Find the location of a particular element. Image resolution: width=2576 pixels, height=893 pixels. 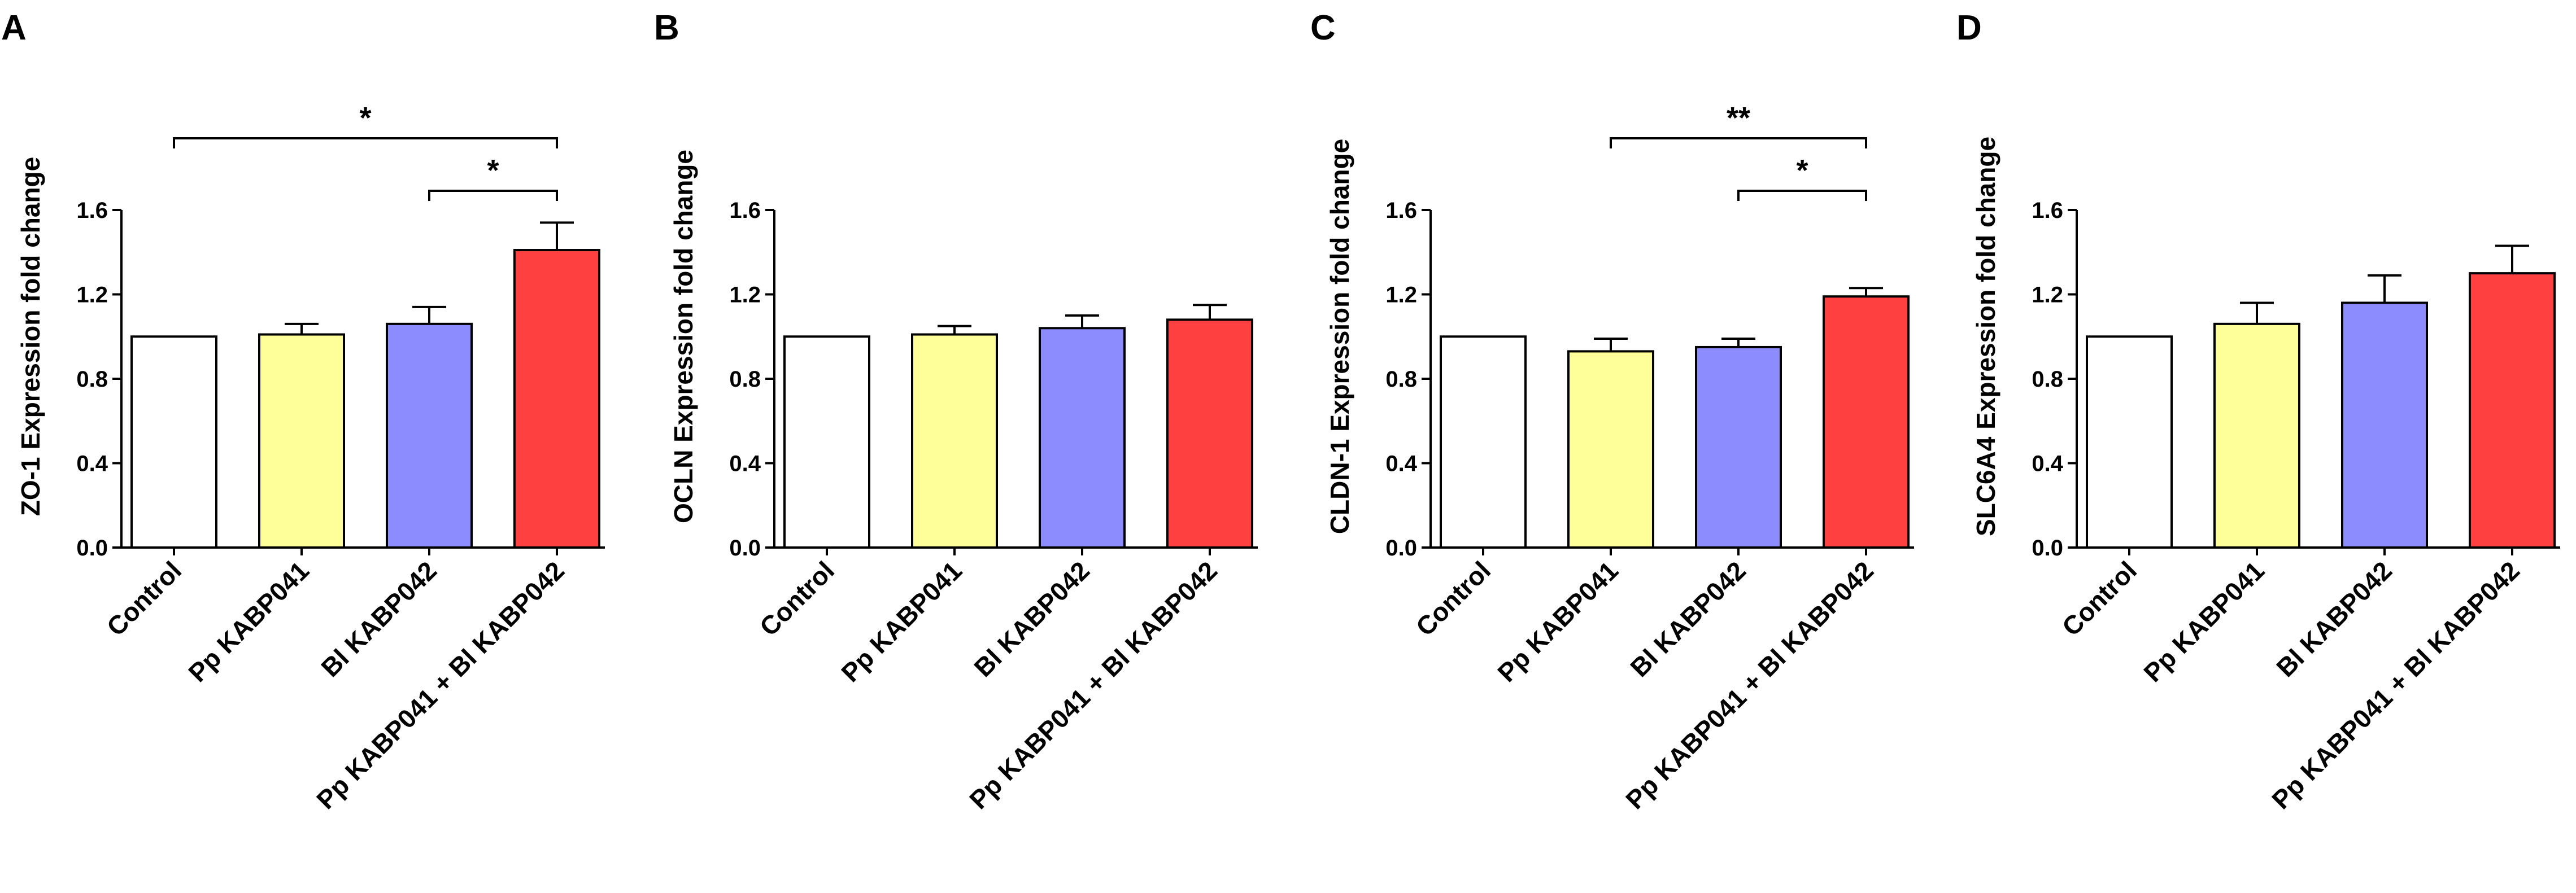

y-axis-title: CLDN-1 Expression fold change is located at coordinates (1339, 336).